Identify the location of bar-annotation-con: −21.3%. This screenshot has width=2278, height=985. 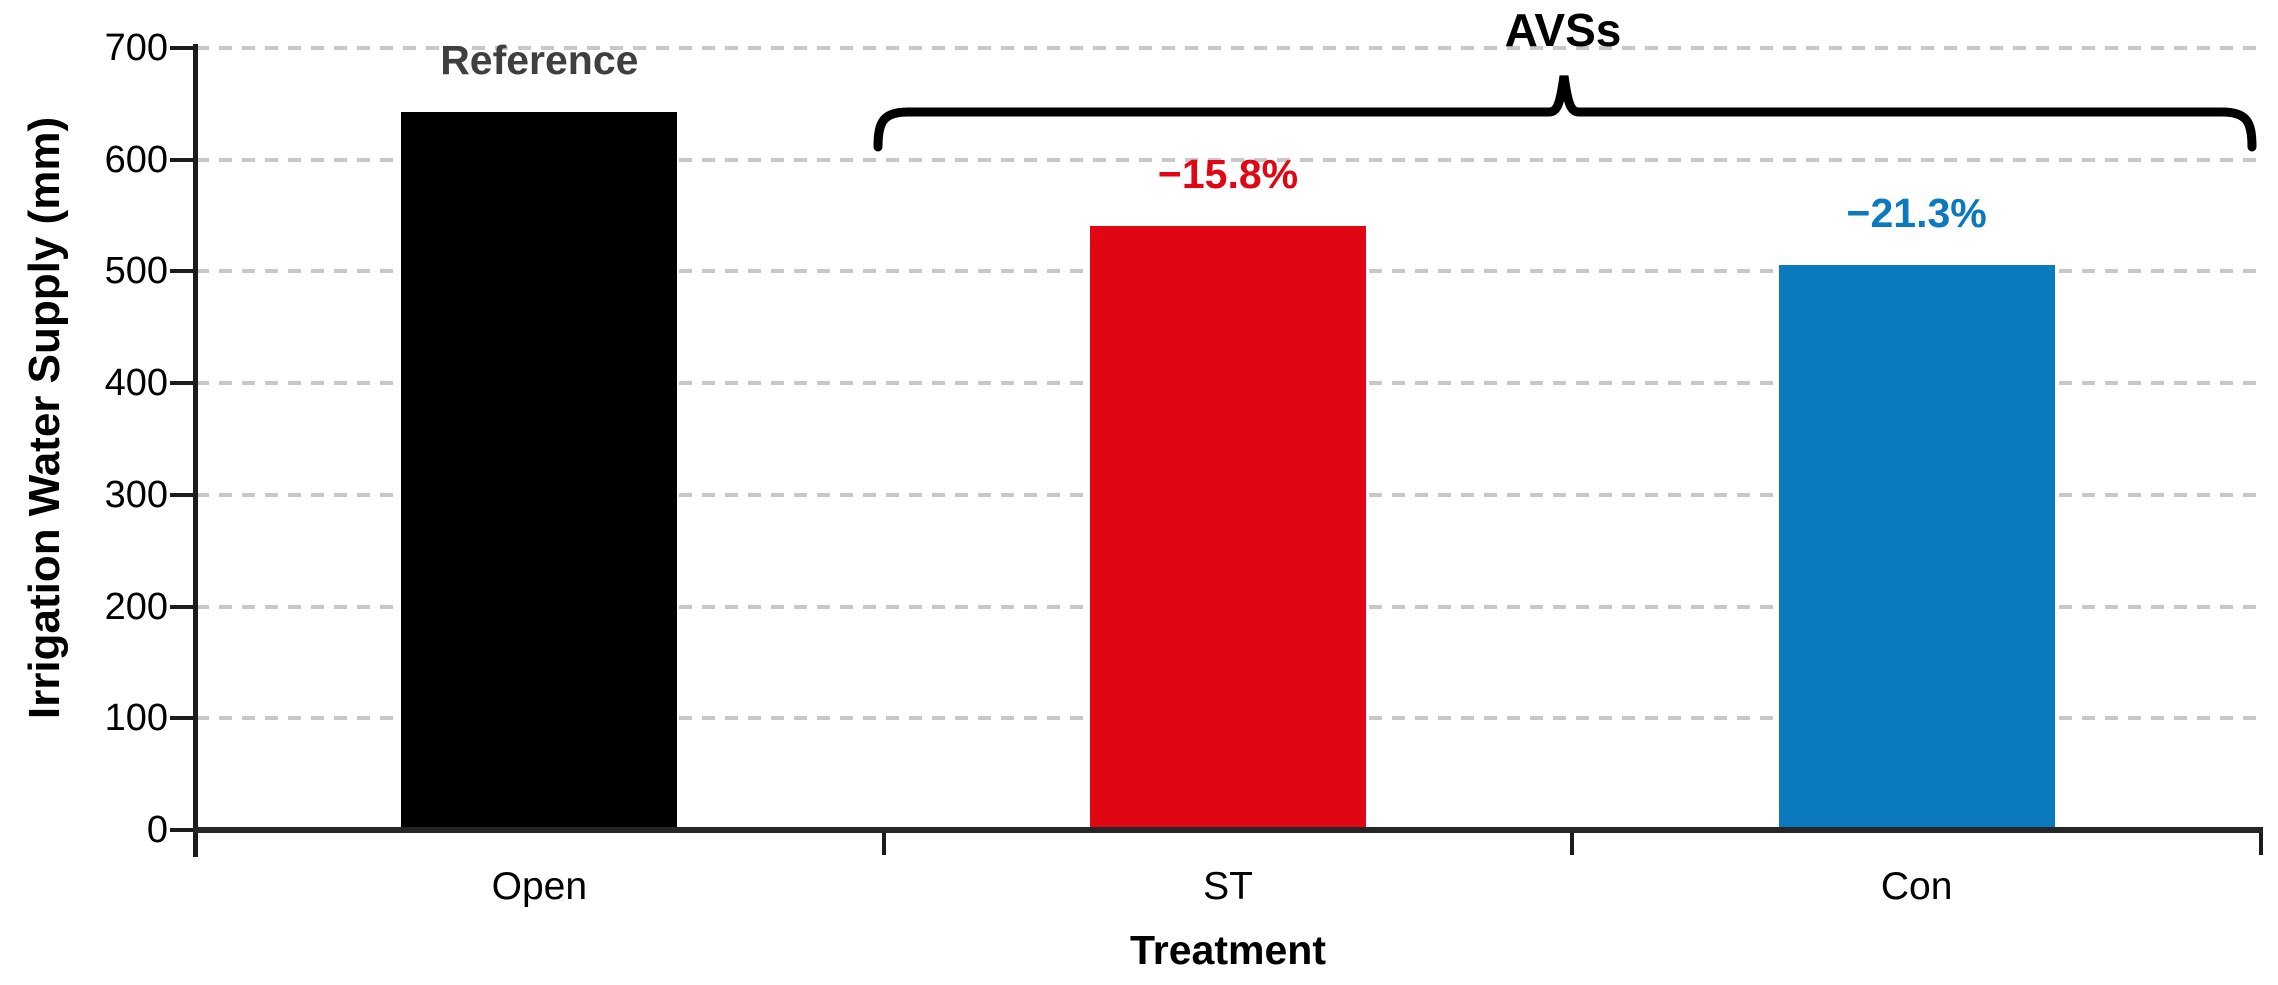
(1916, 212).